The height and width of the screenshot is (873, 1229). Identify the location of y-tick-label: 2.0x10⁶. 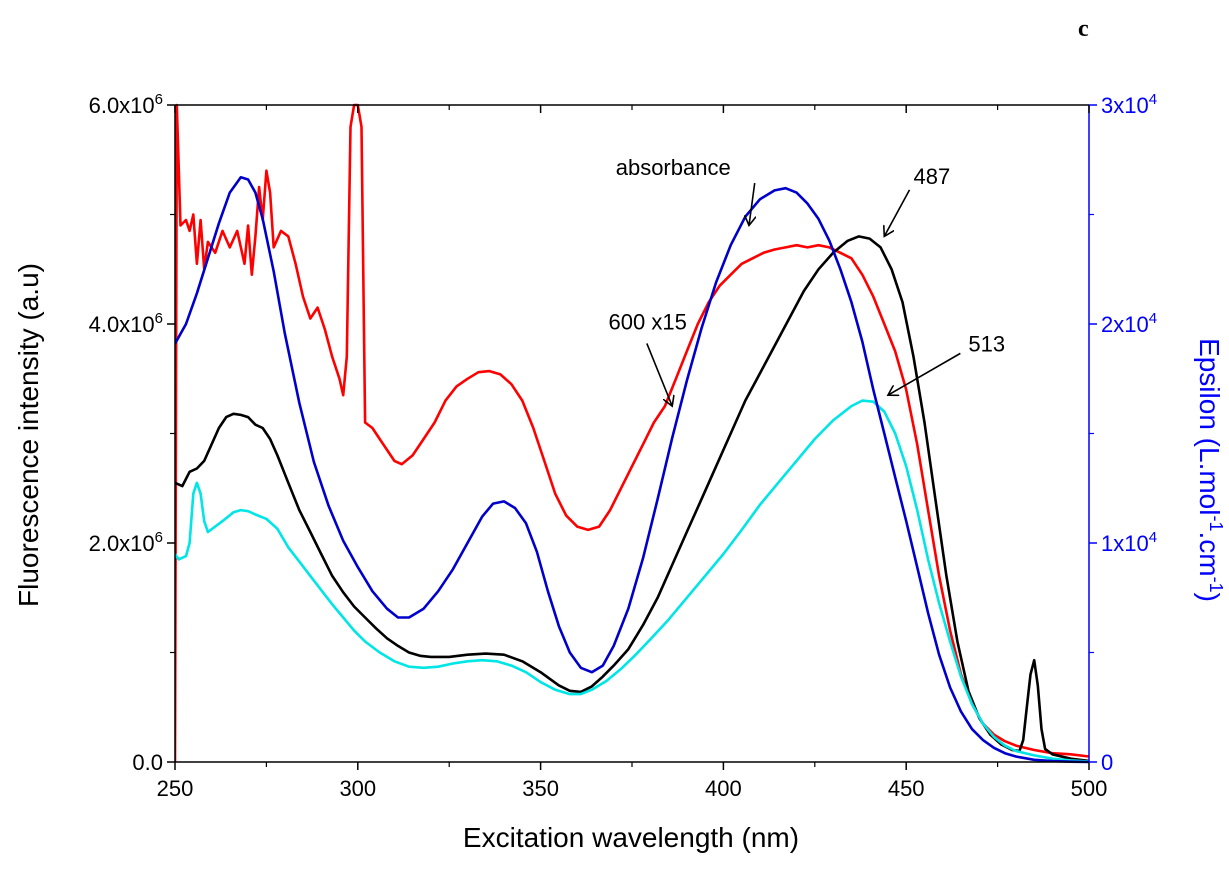
(126, 542).